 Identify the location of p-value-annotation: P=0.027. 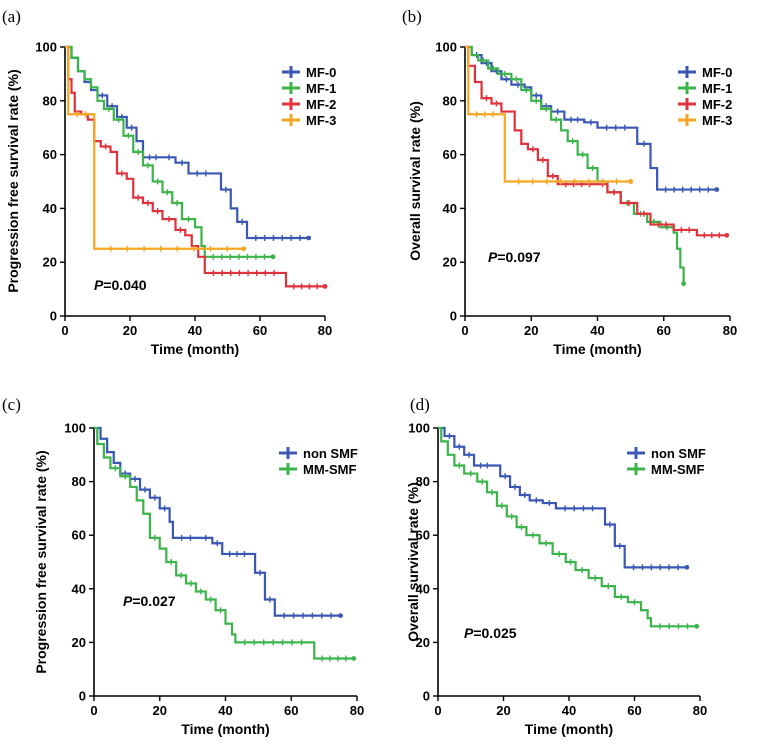
(149, 601).